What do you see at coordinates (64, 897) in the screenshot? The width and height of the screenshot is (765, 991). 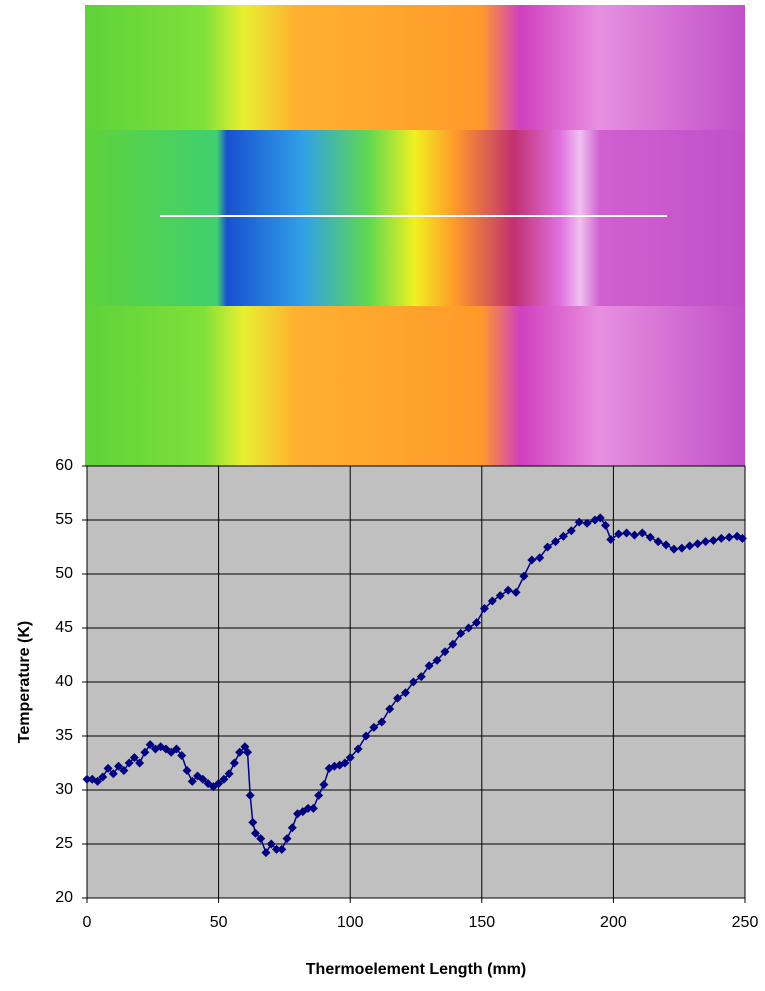 I see `y-tick-label: 20` at bounding box center [64, 897].